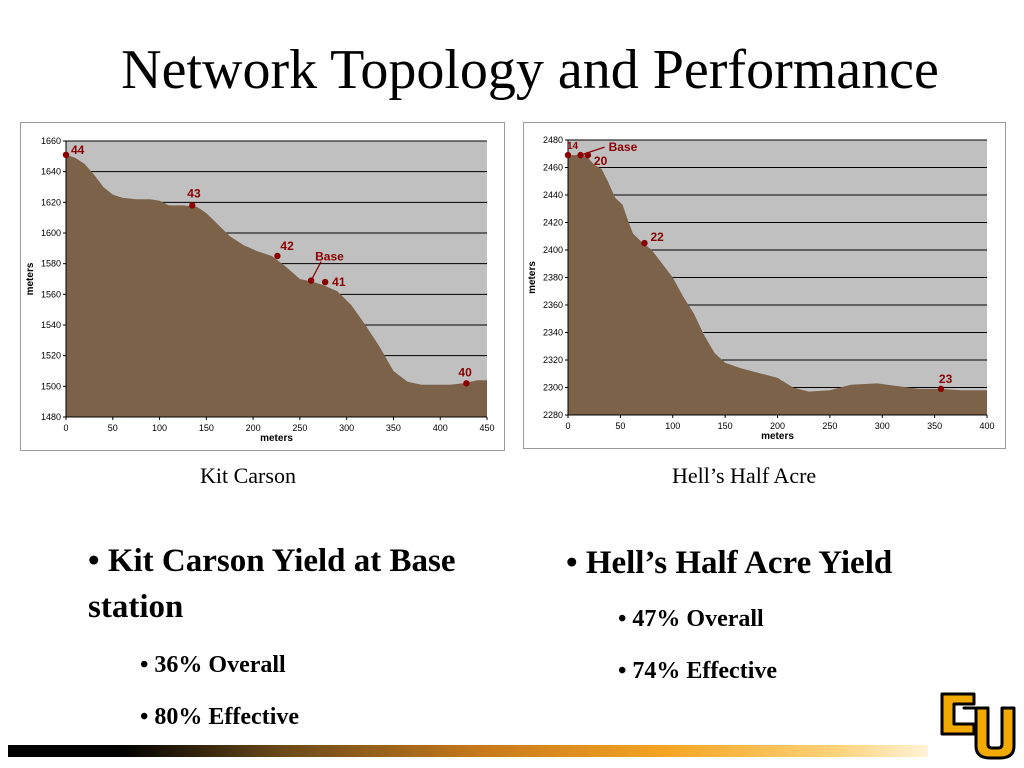  I want to click on hells-half-acre-effective-text: 74% Effective, so click(705, 671).